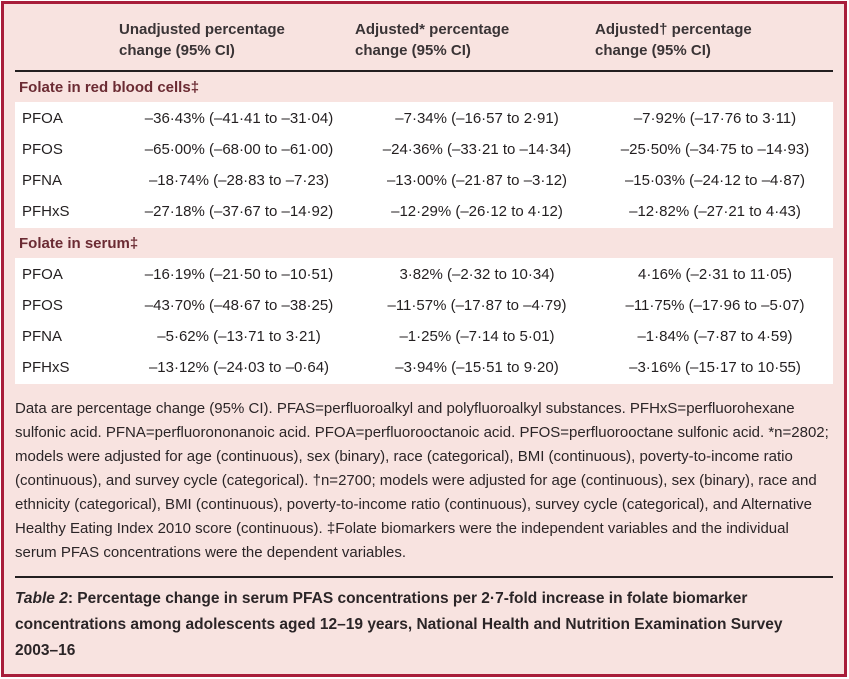 The width and height of the screenshot is (849, 679). What do you see at coordinates (477, 336) in the screenshot?
I see `table-cell: –1·25% (–7·14 to 5·01)` at bounding box center [477, 336].